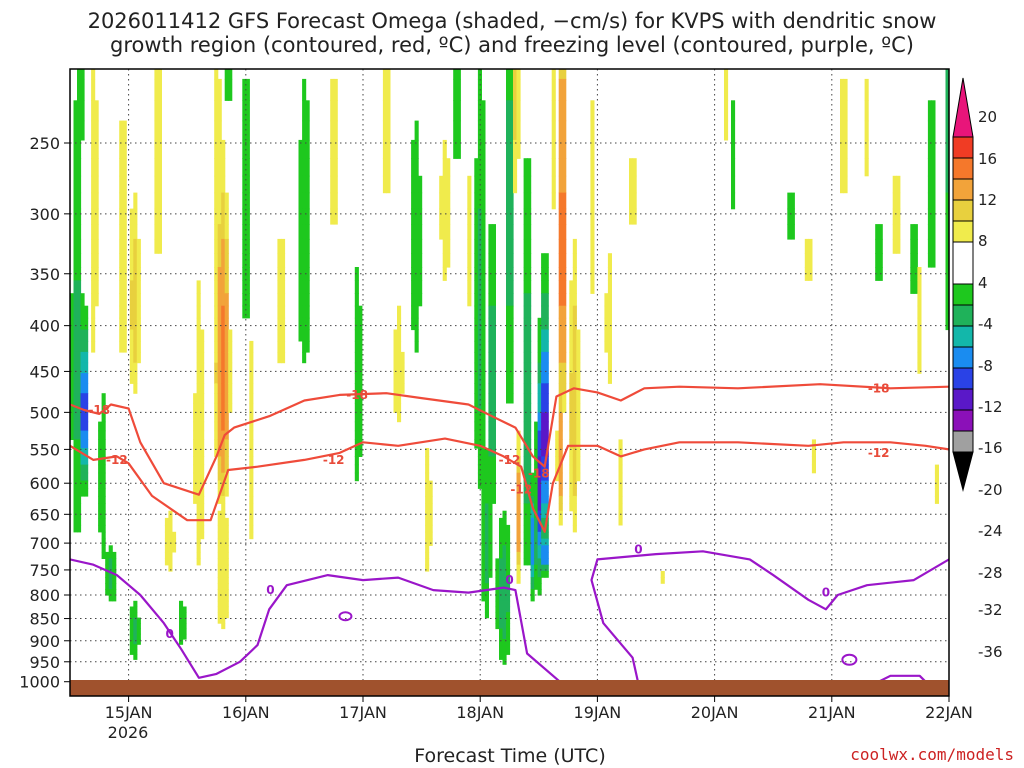 The width and height of the screenshot is (1024, 768). Describe the element at coordinates (963, 336) in the screenshot. I see `colorbar-swatch` at that location.